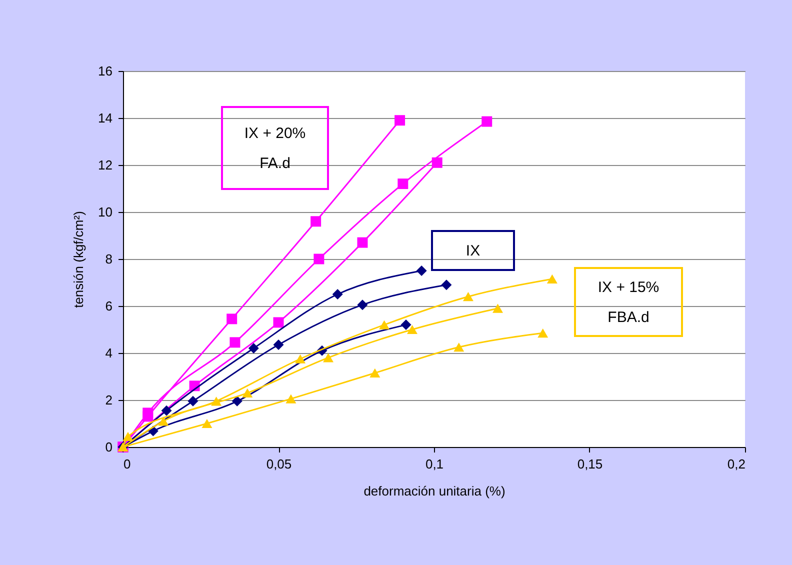 This screenshot has height=565, width=792. I want to click on y-axis-title: tensión (kgf/cm²), so click(78, 259).